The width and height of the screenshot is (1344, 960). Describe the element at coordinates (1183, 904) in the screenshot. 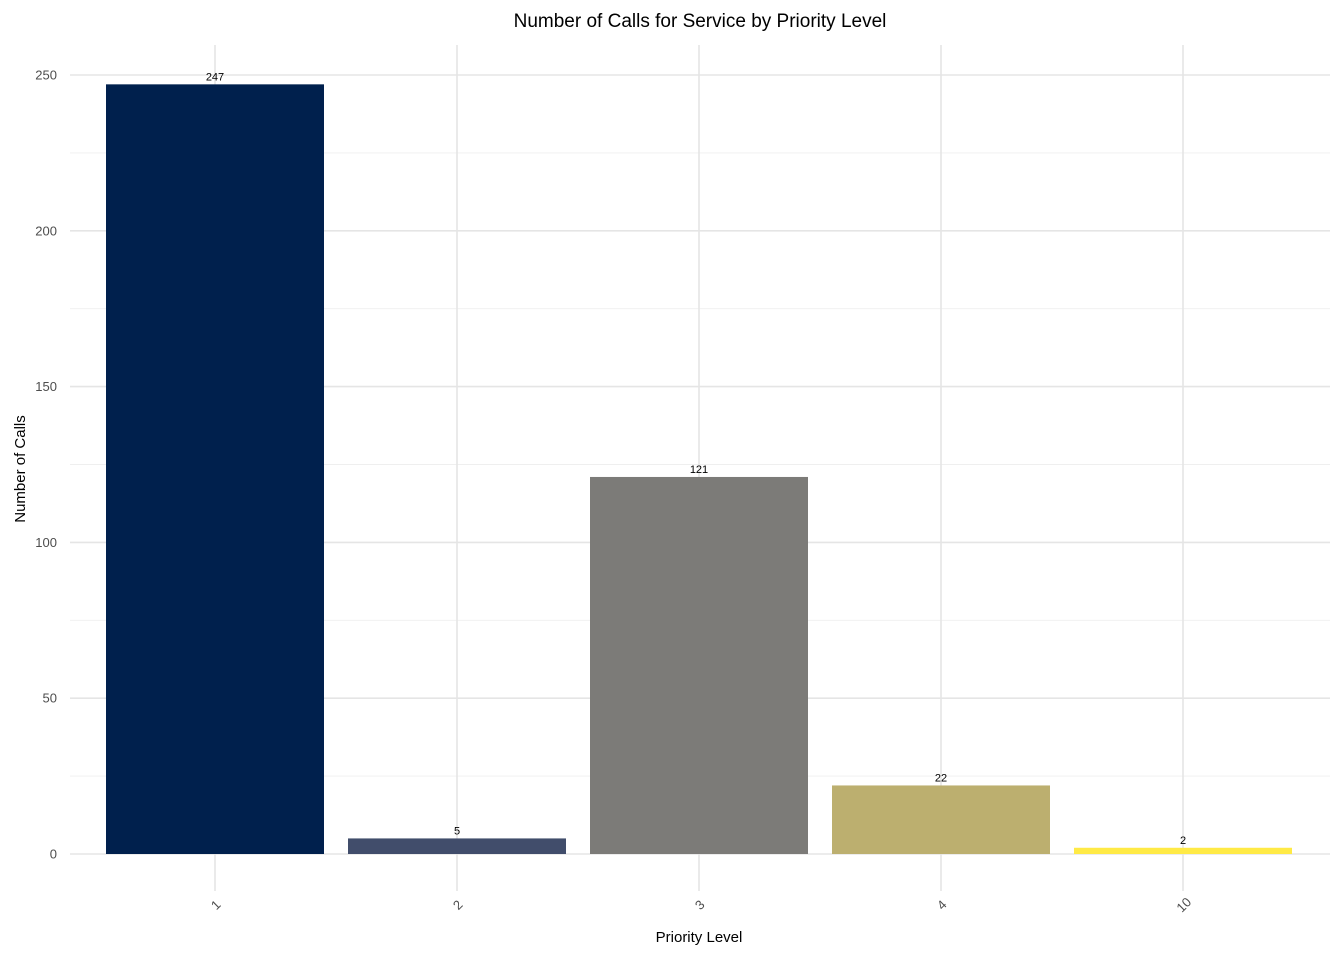

I see `x-tick-label: 10` at that location.